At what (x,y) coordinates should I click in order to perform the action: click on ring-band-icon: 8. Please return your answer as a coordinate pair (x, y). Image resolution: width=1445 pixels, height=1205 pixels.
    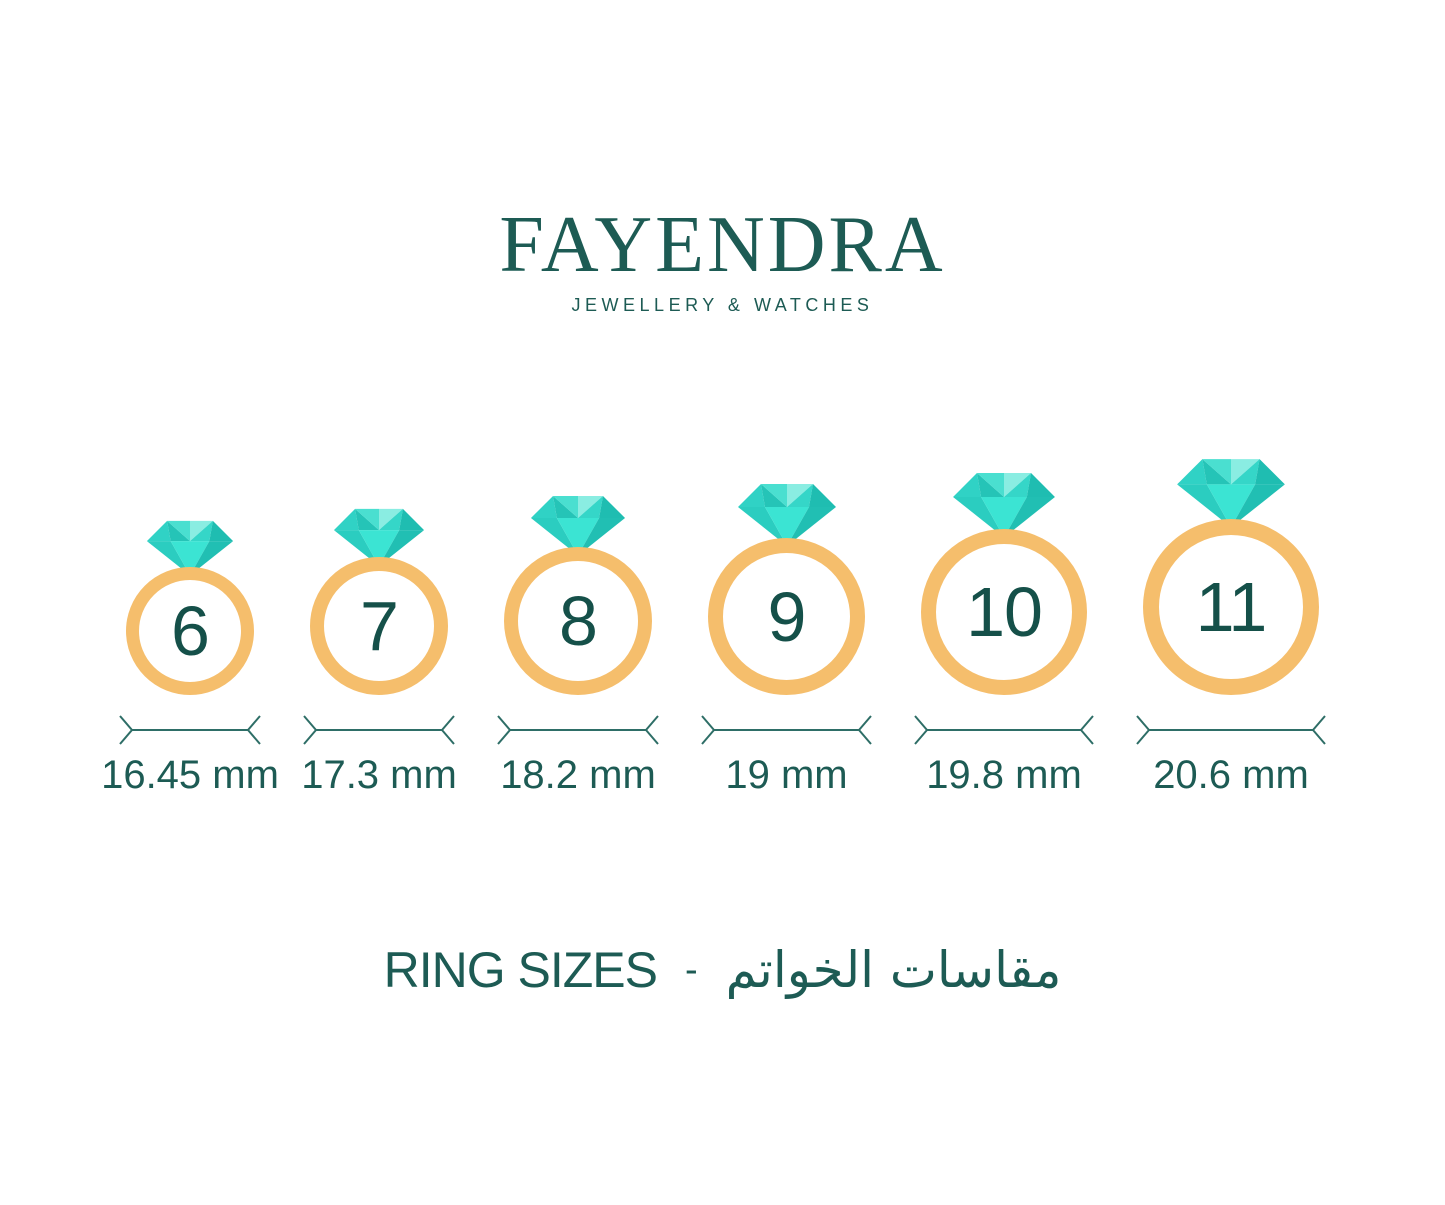
    Looking at the image, I should click on (578, 621).